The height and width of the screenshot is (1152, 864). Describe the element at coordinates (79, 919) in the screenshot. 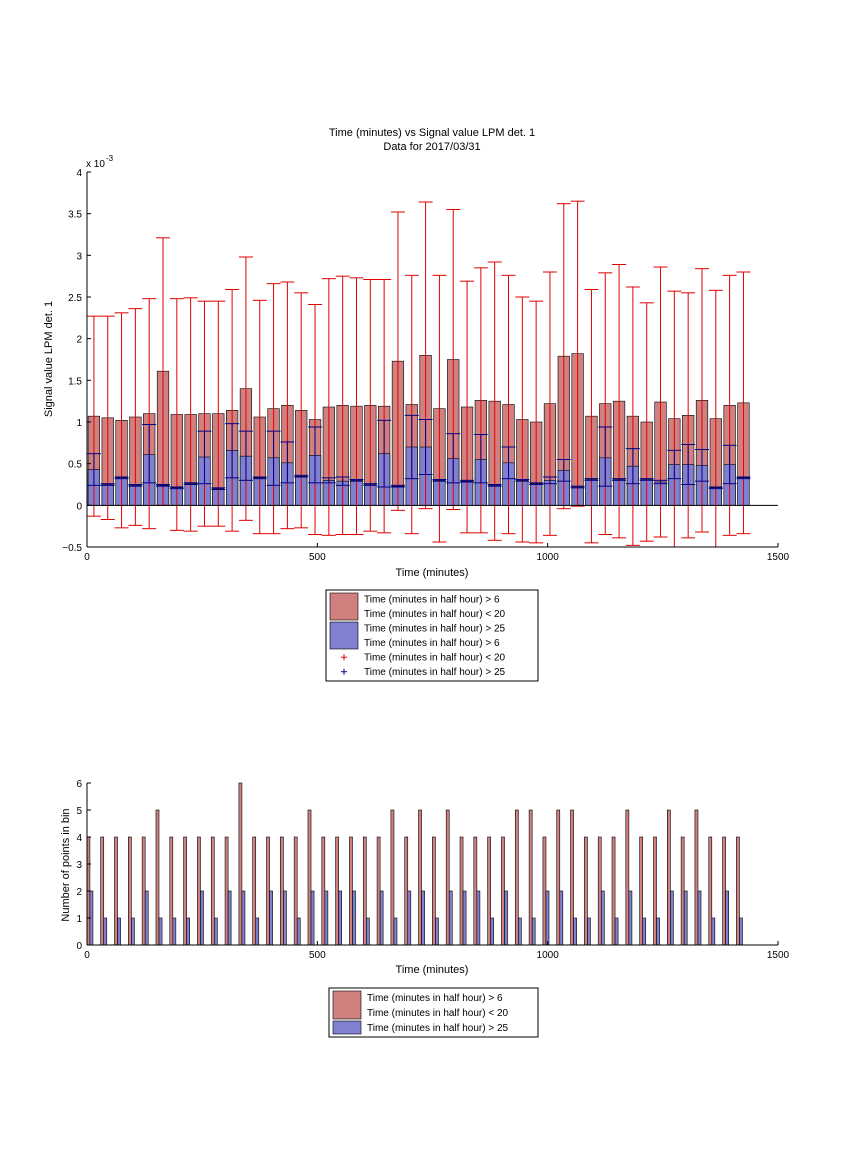

I see `chart-2-y-tick-label: 1` at that location.